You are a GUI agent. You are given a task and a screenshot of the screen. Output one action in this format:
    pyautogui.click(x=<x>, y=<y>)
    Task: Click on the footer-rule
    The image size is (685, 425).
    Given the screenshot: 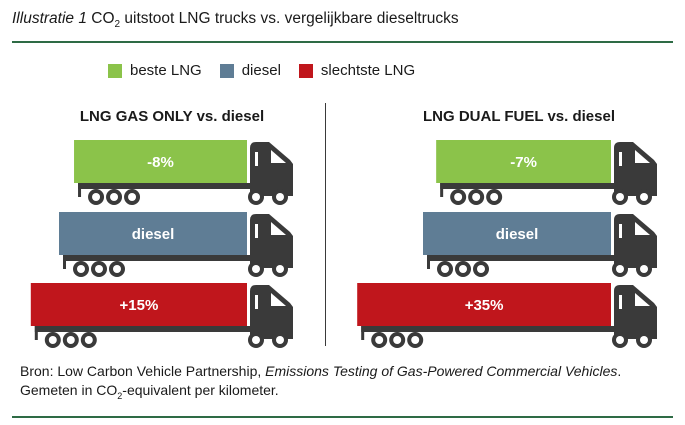 What is the action you would take?
    pyautogui.click(x=342, y=417)
    